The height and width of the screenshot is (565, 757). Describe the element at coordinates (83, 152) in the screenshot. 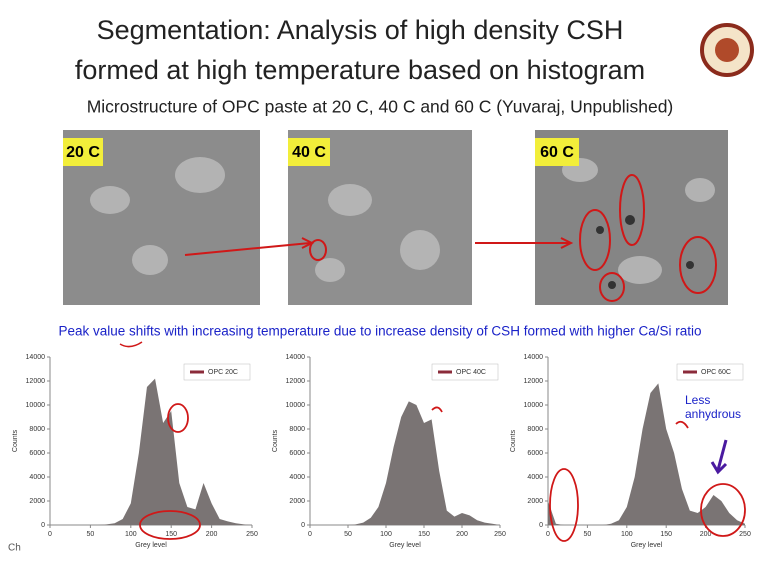

I see `image-label: 20 C` at that location.